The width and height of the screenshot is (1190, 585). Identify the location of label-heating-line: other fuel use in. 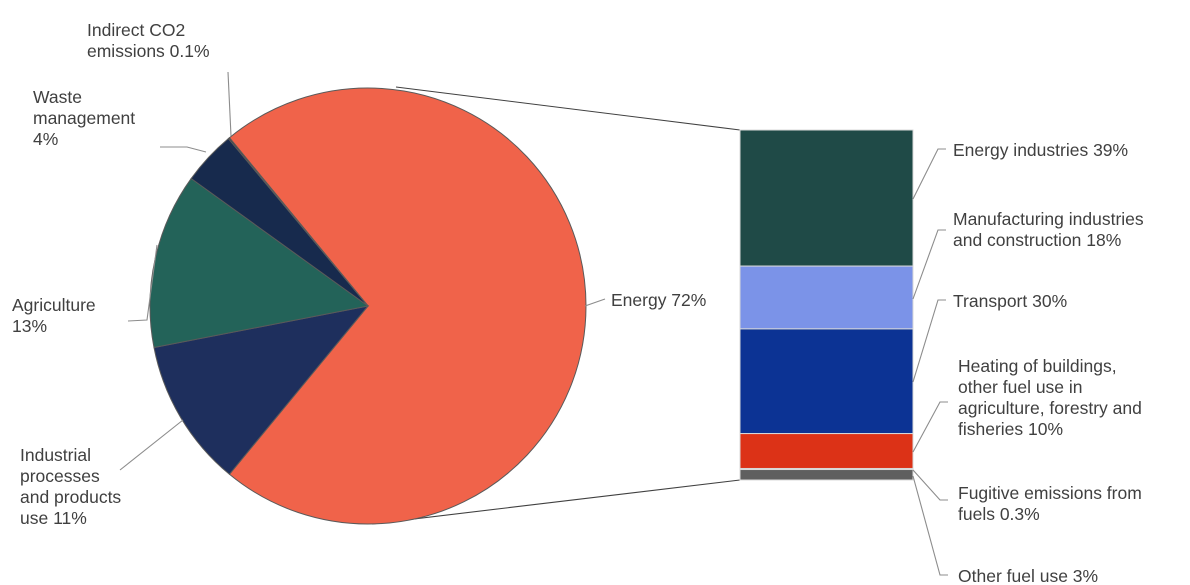
(1020, 387).